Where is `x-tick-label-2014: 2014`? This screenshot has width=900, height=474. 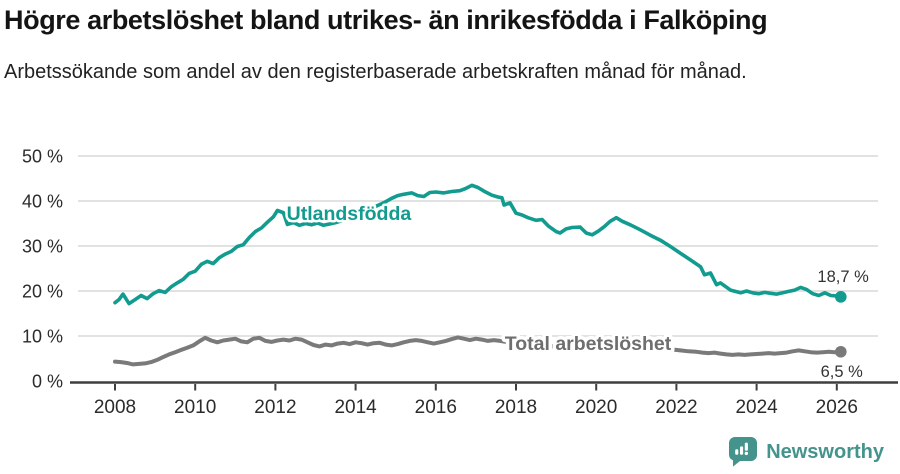 x-tick-label-2014: 2014 is located at coordinates (355, 407).